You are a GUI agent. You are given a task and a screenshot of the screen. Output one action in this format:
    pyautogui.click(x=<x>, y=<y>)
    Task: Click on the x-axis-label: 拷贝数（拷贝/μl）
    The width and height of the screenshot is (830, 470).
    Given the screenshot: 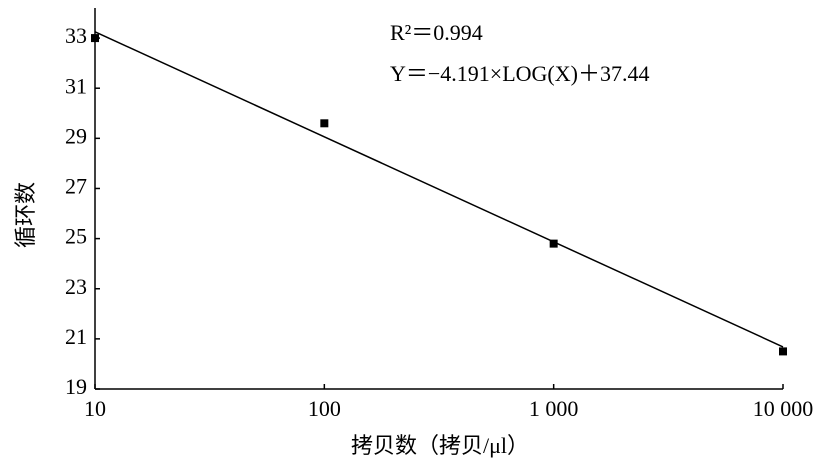 What is the action you would take?
    pyautogui.click(x=440, y=445)
    